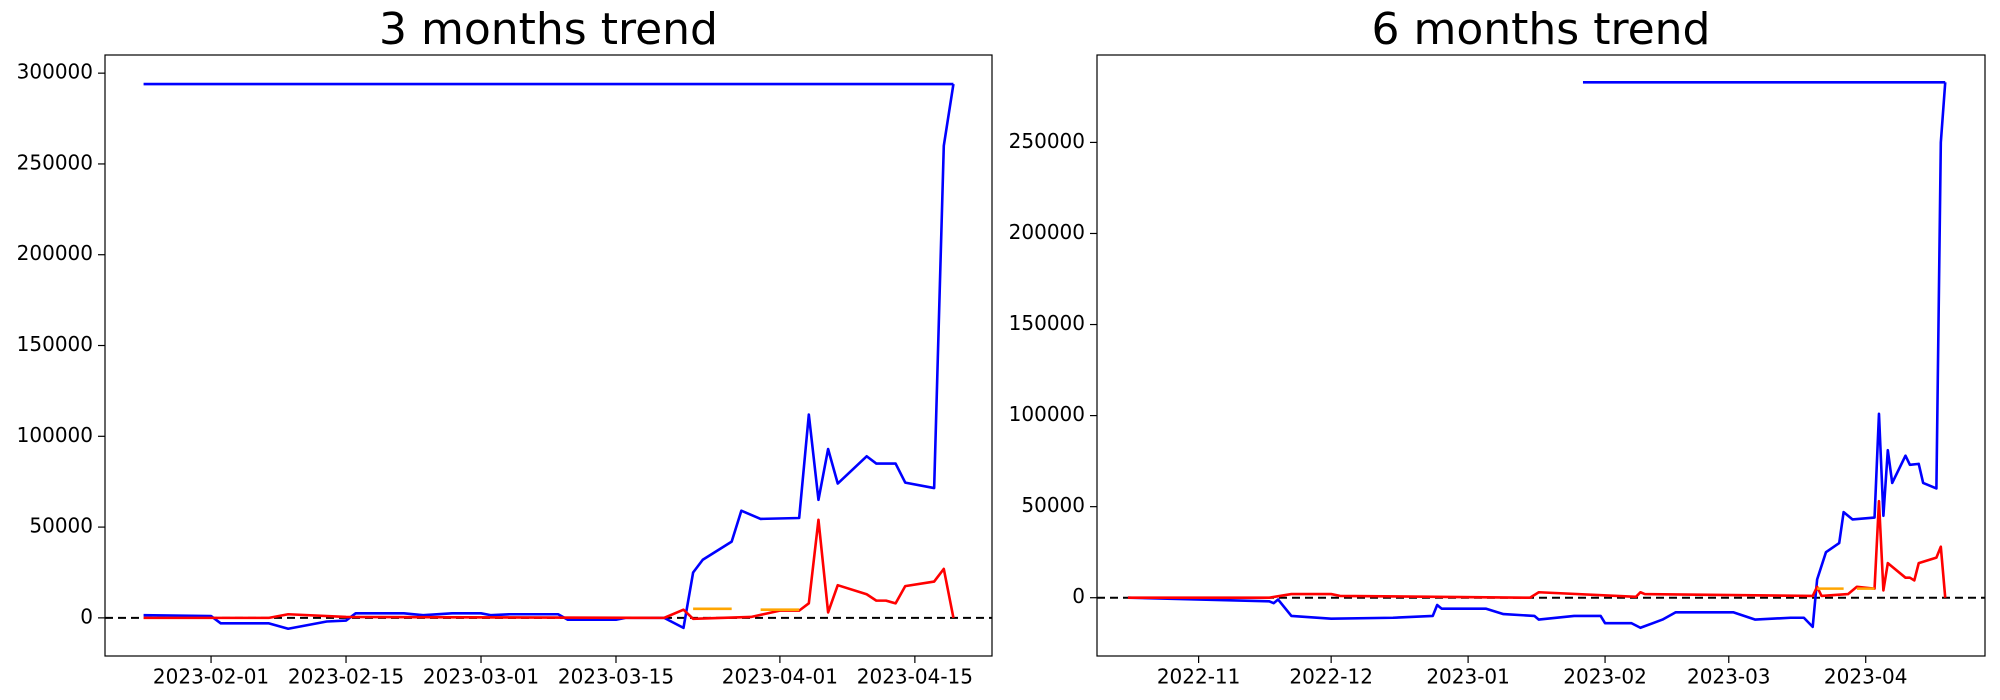 This screenshot has width=2000, height=700. What do you see at coordinates (780, 677) in the screenshot?
I see `x-tick-label: 2023-04-01` at bounding box center [780, 677].